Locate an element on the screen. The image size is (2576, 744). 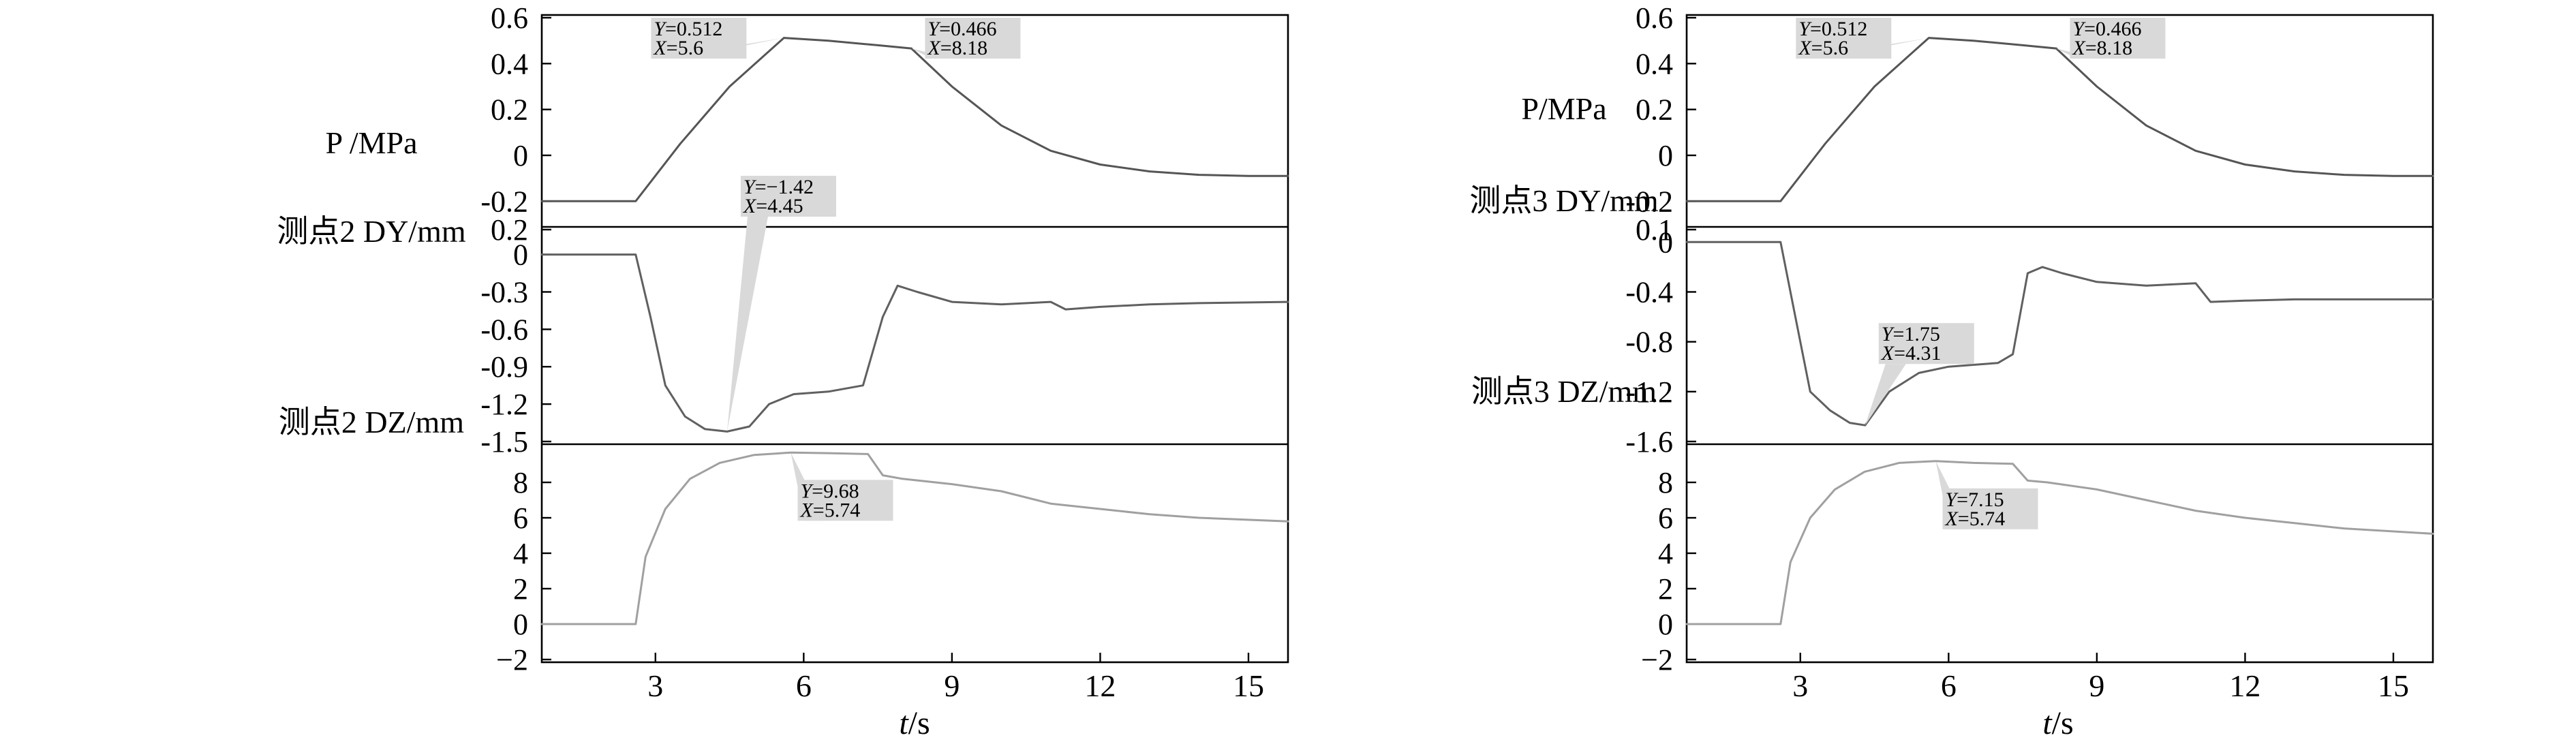
data-tip: Y=7.15X=5.74 is located at coordinates (1986, 495).